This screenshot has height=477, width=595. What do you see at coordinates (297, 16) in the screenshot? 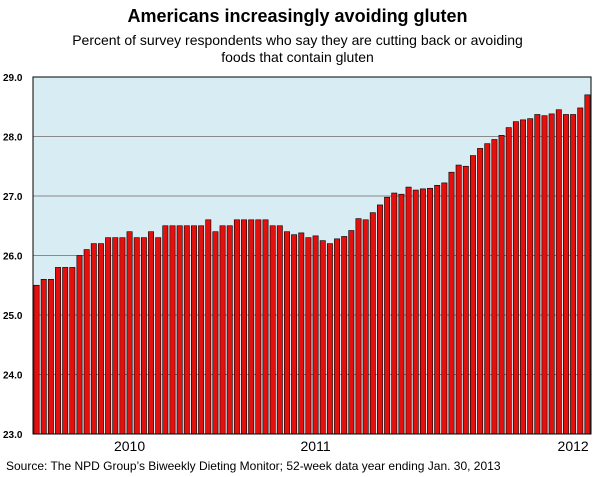
I see `chart-title: Americans increasingly avoiding gluten` at bounding box center [297, 16].